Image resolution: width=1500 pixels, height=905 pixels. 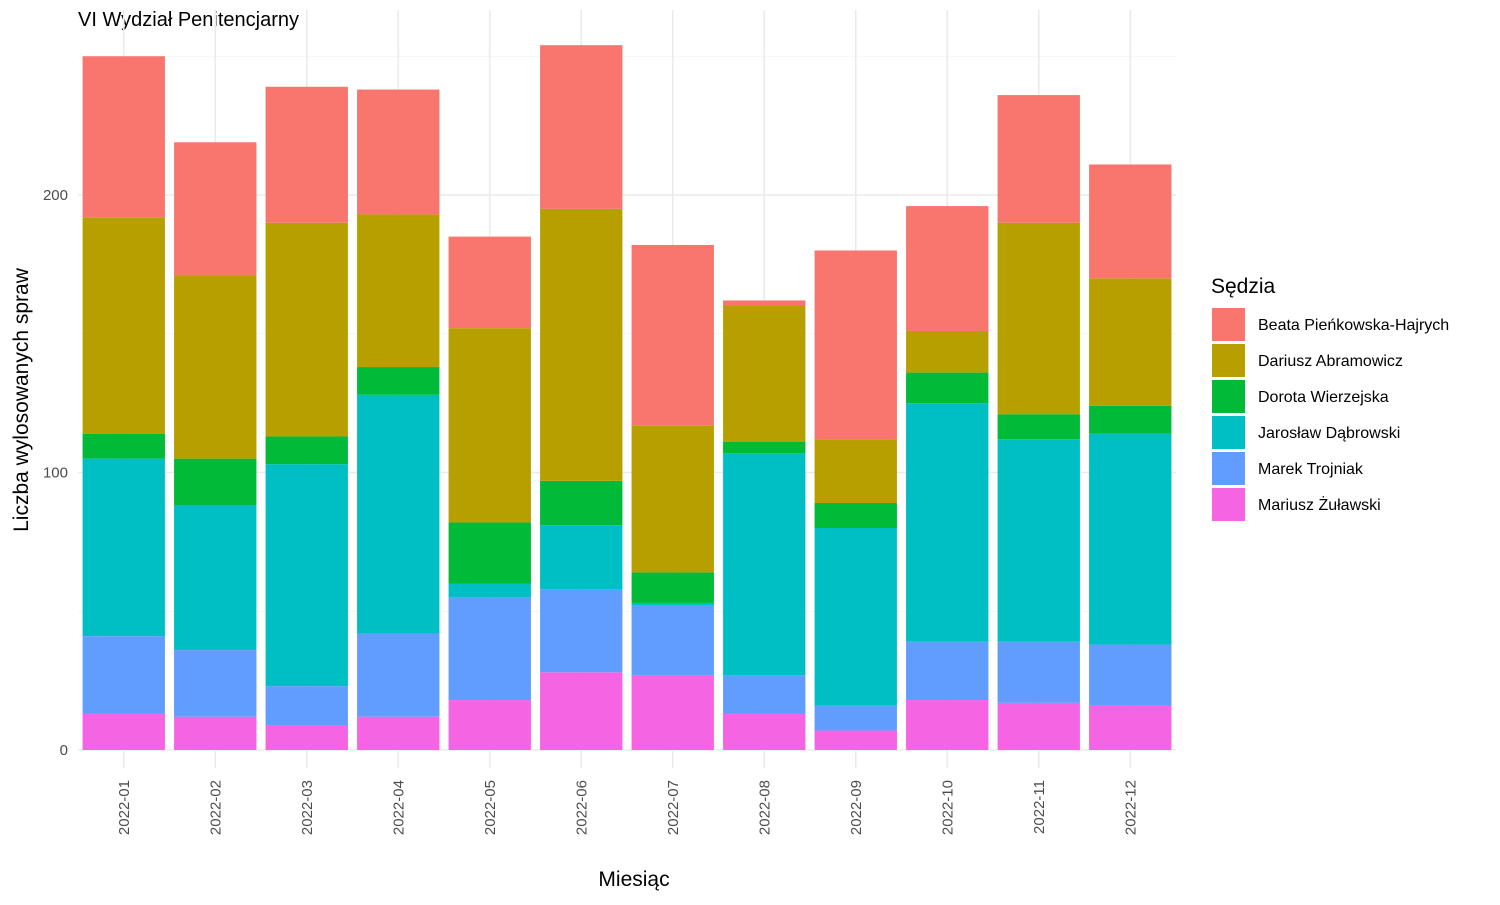 What do you see at coordinates (188, 20) in the screenshot?
I see `chart-title: VI Wydział Penitencjarny` at bounding box center [188, 20].